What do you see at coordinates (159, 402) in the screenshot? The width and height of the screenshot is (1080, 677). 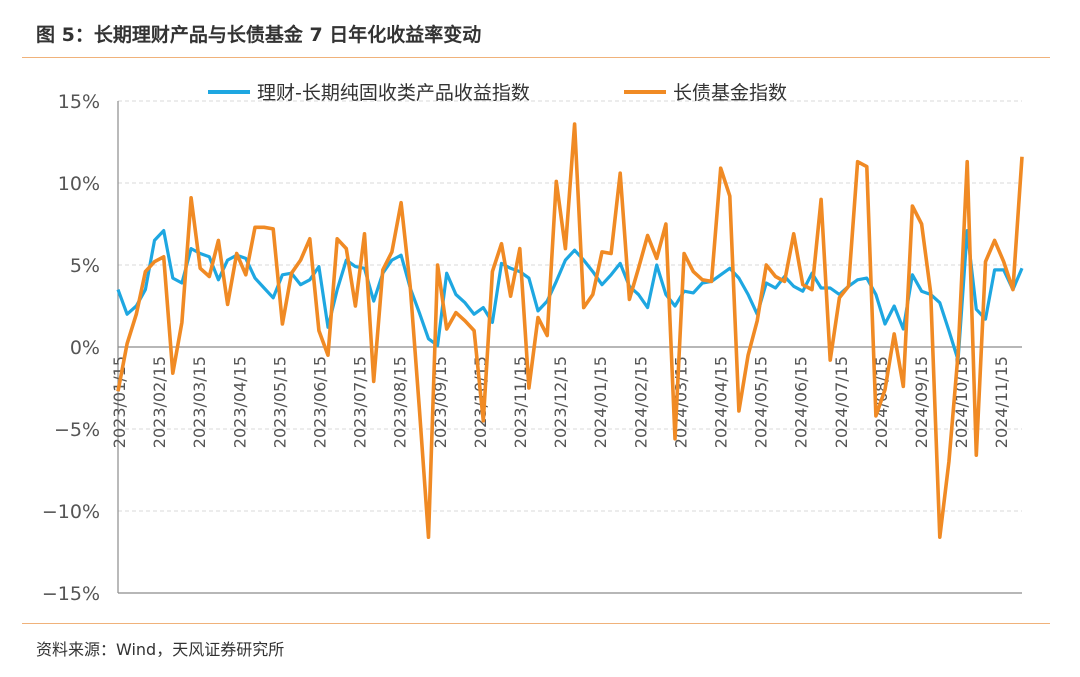 I see `x-tick-label: 2023/02/15` at bounding box center [159, 402].